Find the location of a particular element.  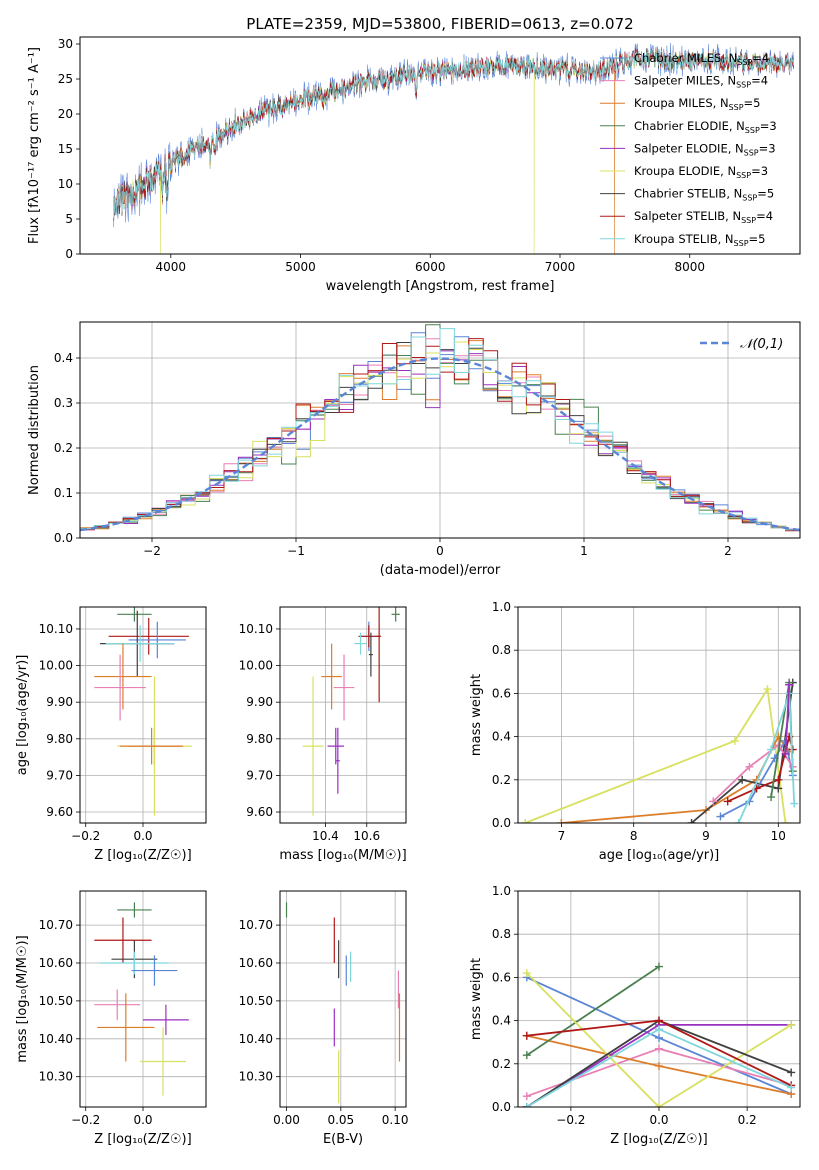

residual-legend: 𝒩(0,1) is located at coordinates (741, 344).